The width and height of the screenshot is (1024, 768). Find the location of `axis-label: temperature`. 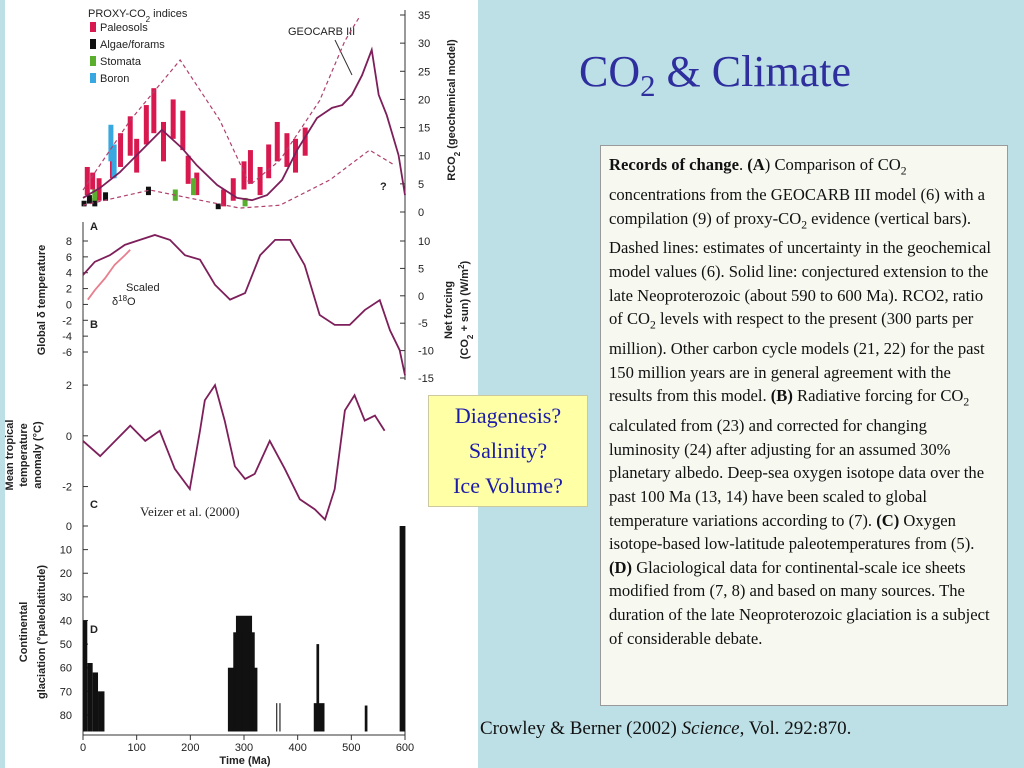

axis-label: temperature is located at coordinates (24, 455).